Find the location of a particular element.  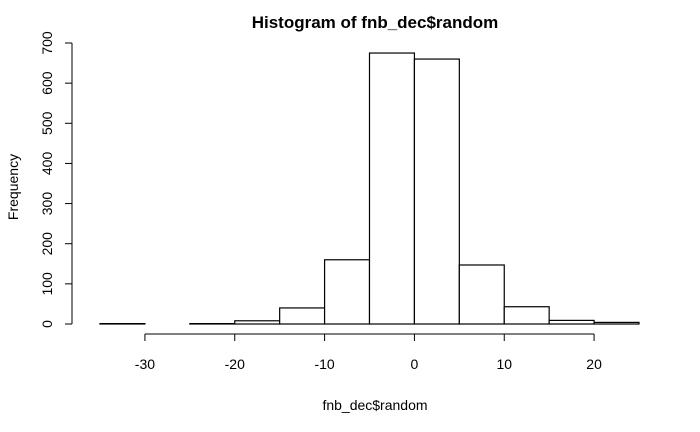

y-tick-label: 300 is located at coordinates (47, 204).